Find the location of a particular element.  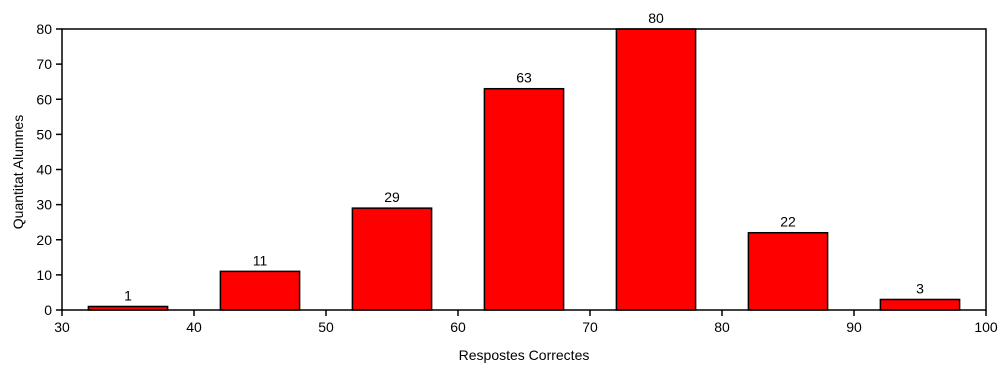

x-tick-label: 100 is located at coordinates (986, 327).